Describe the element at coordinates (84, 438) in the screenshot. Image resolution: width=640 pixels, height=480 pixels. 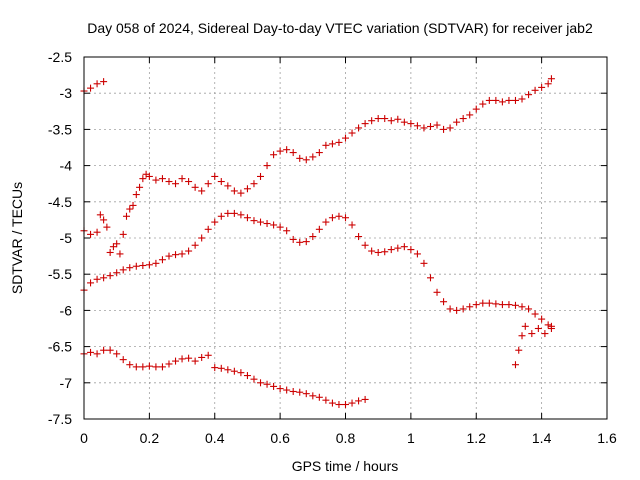
I see `x-tick-label: 0` at that location.